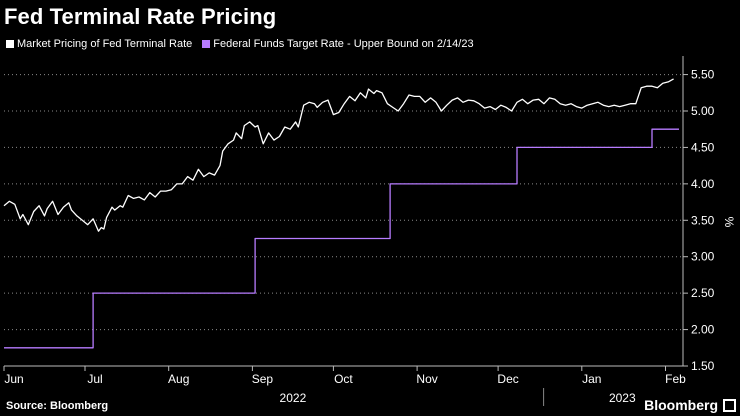  Describe the element at coordinates (703, 257) in the screenshot. I see `y-tick-label: 3.00` at that location.